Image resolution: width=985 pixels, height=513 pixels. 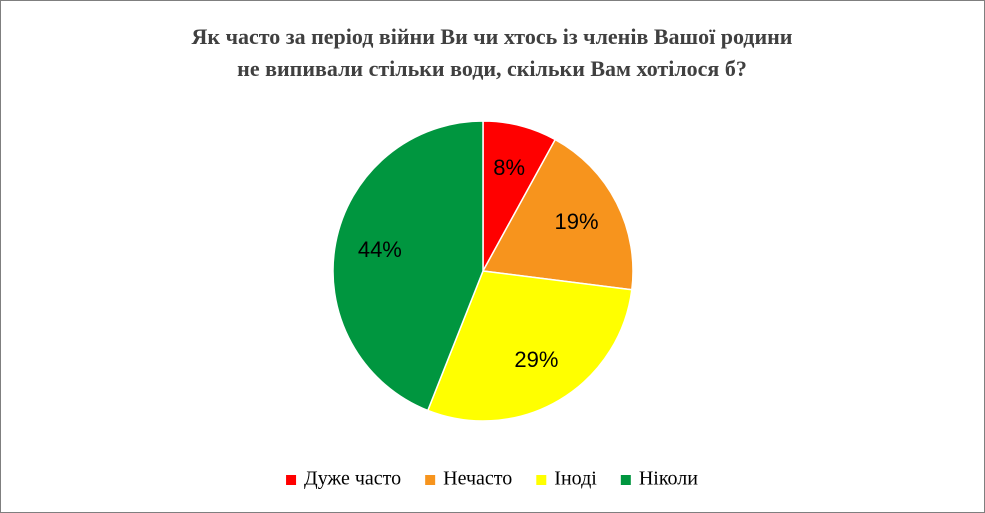 What do you see at coordinates (477, 479) in the screenshot?
I see `legend-label: Нечасто` at bounding box center [477, 479].